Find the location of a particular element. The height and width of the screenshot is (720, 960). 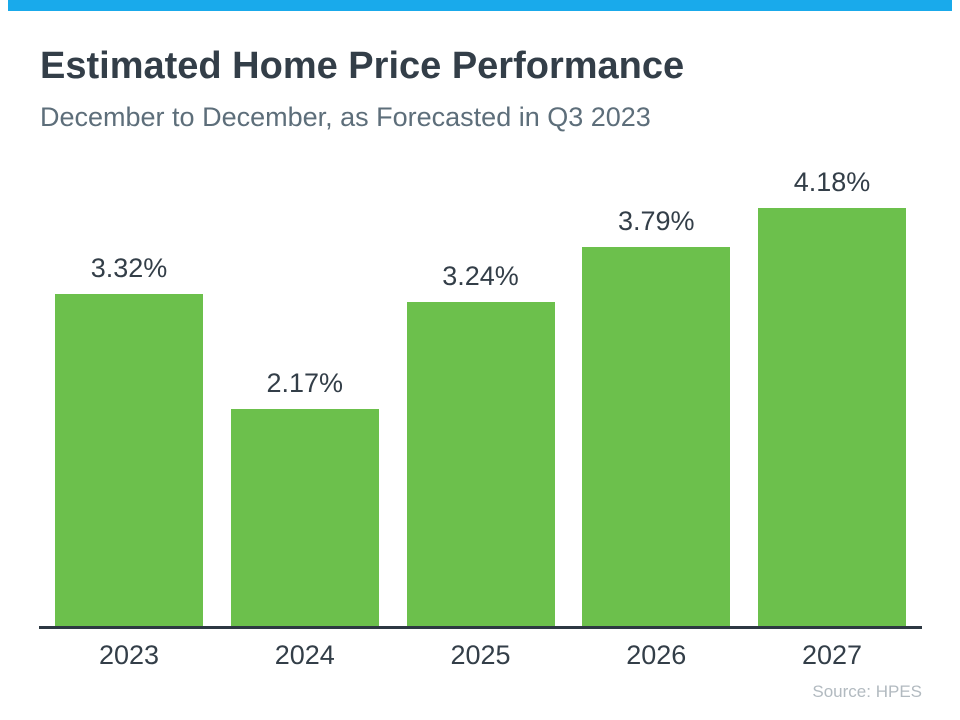

bar-value-label-2024: 2.17% is located at coordinates (305, 383).